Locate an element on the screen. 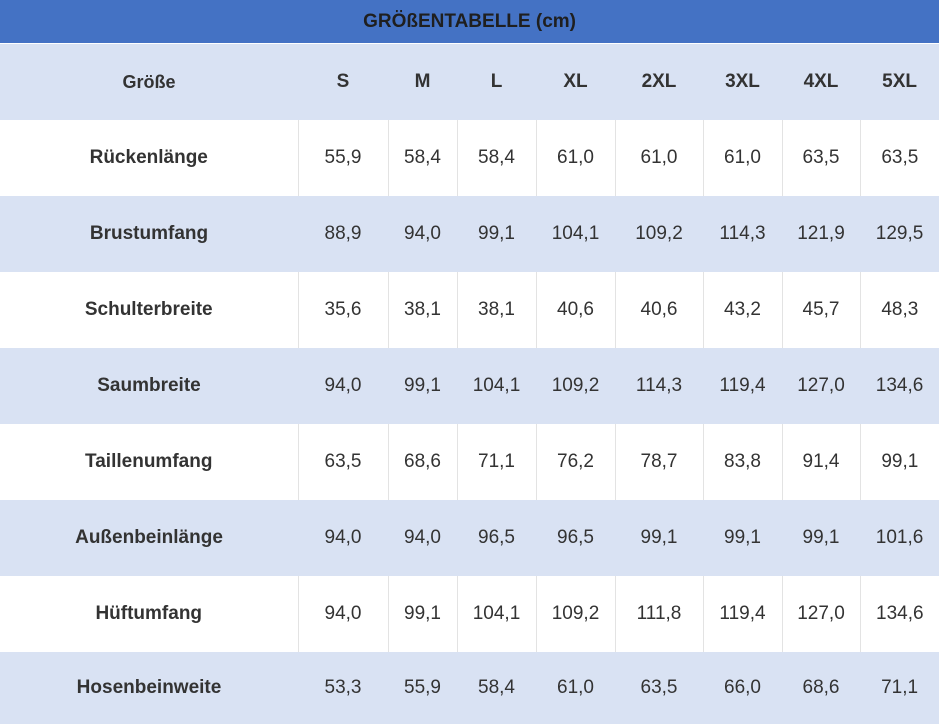 This screenshot has height=724, width=939. measurement-label: Hüftumfang is located at coordinates (149, 614).